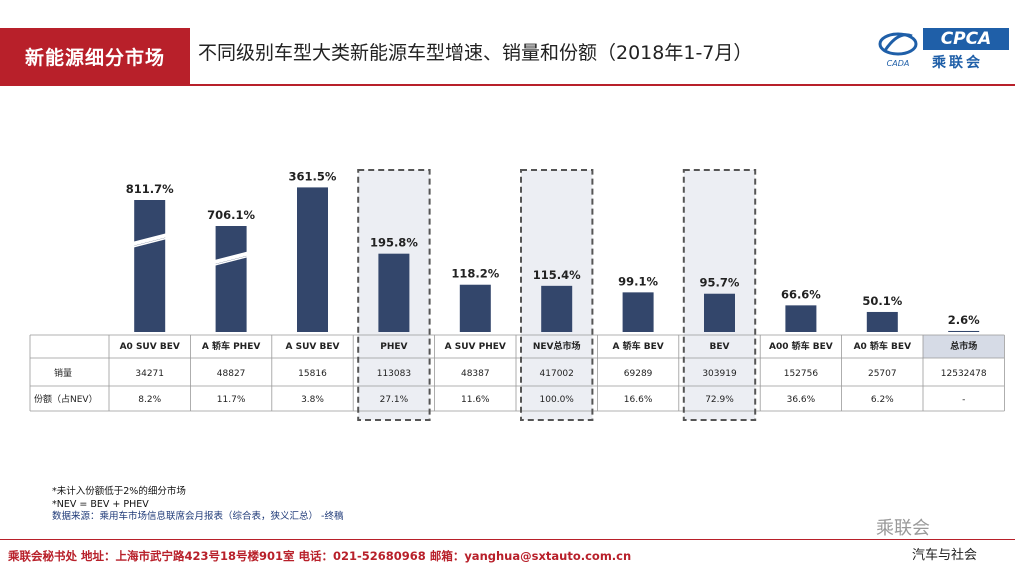 The width and height of the screenshot is (1015, 570). I want to click on table-share-cell: 100.0%, so click(557, 400).